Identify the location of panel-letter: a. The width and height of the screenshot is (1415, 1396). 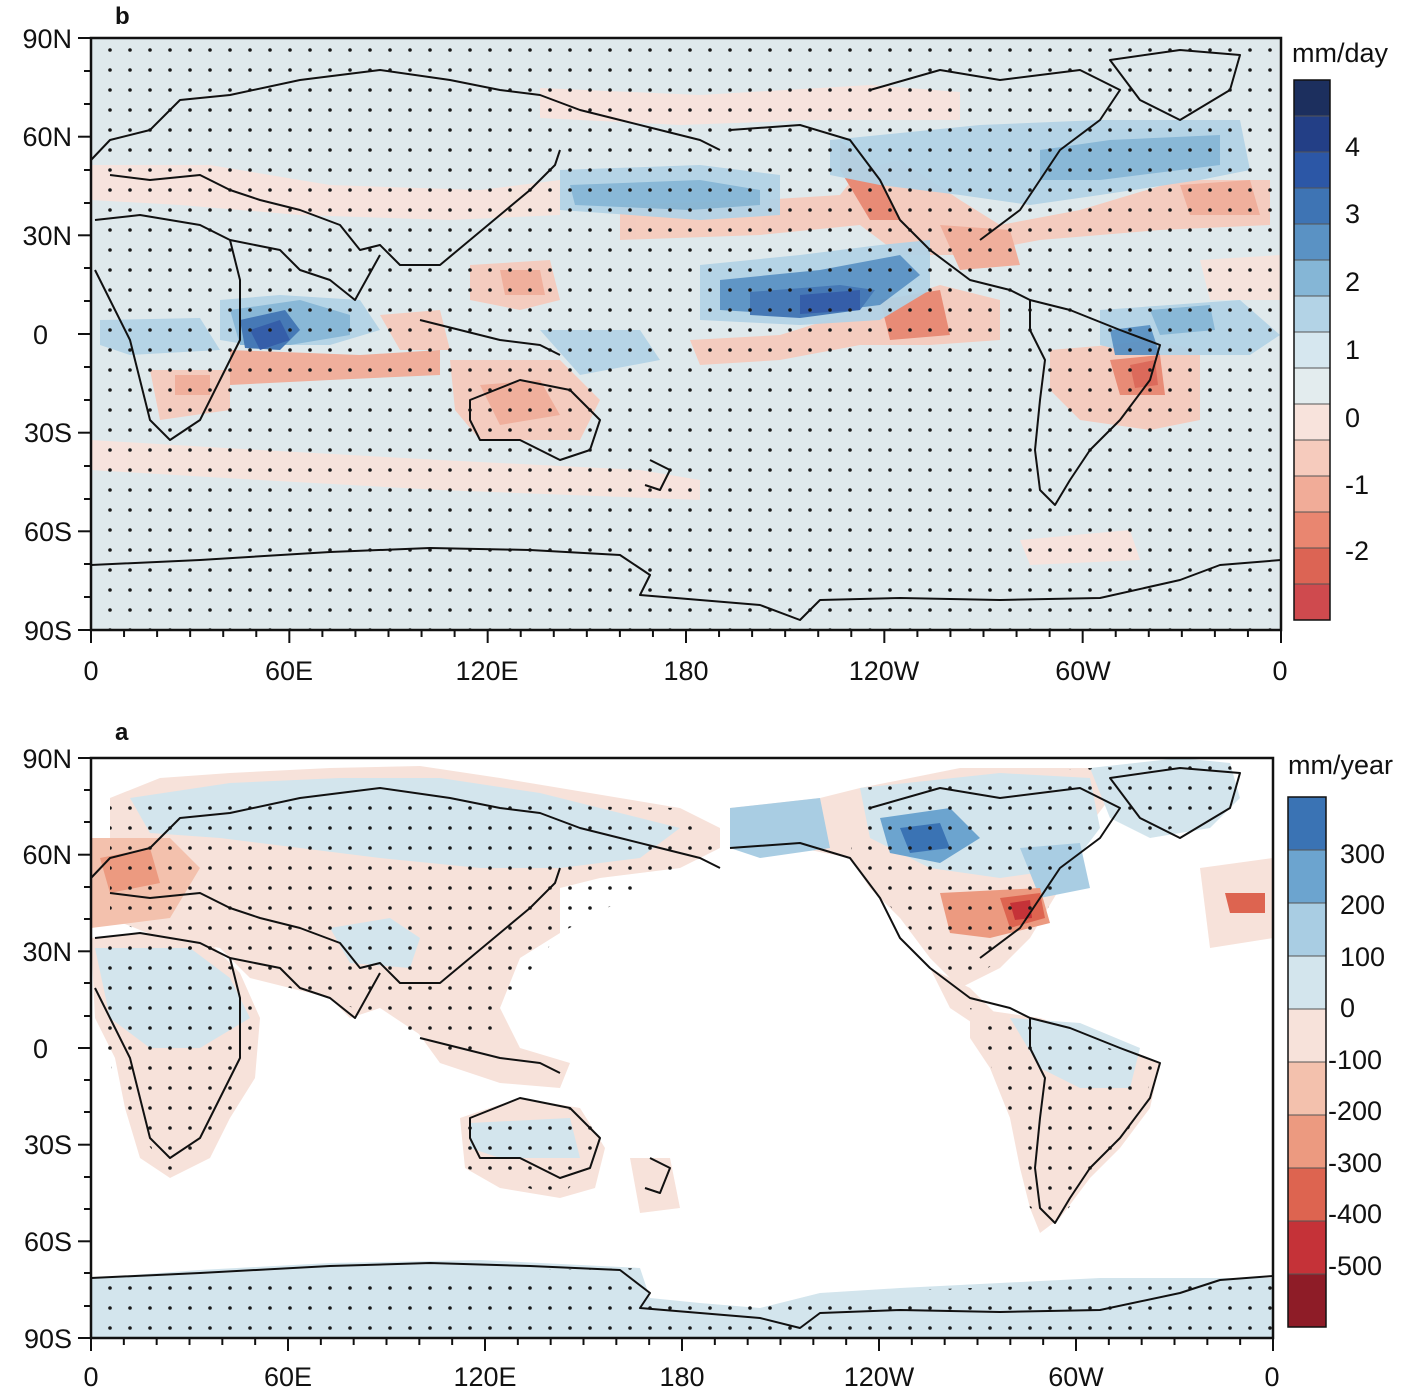
(122, 732).